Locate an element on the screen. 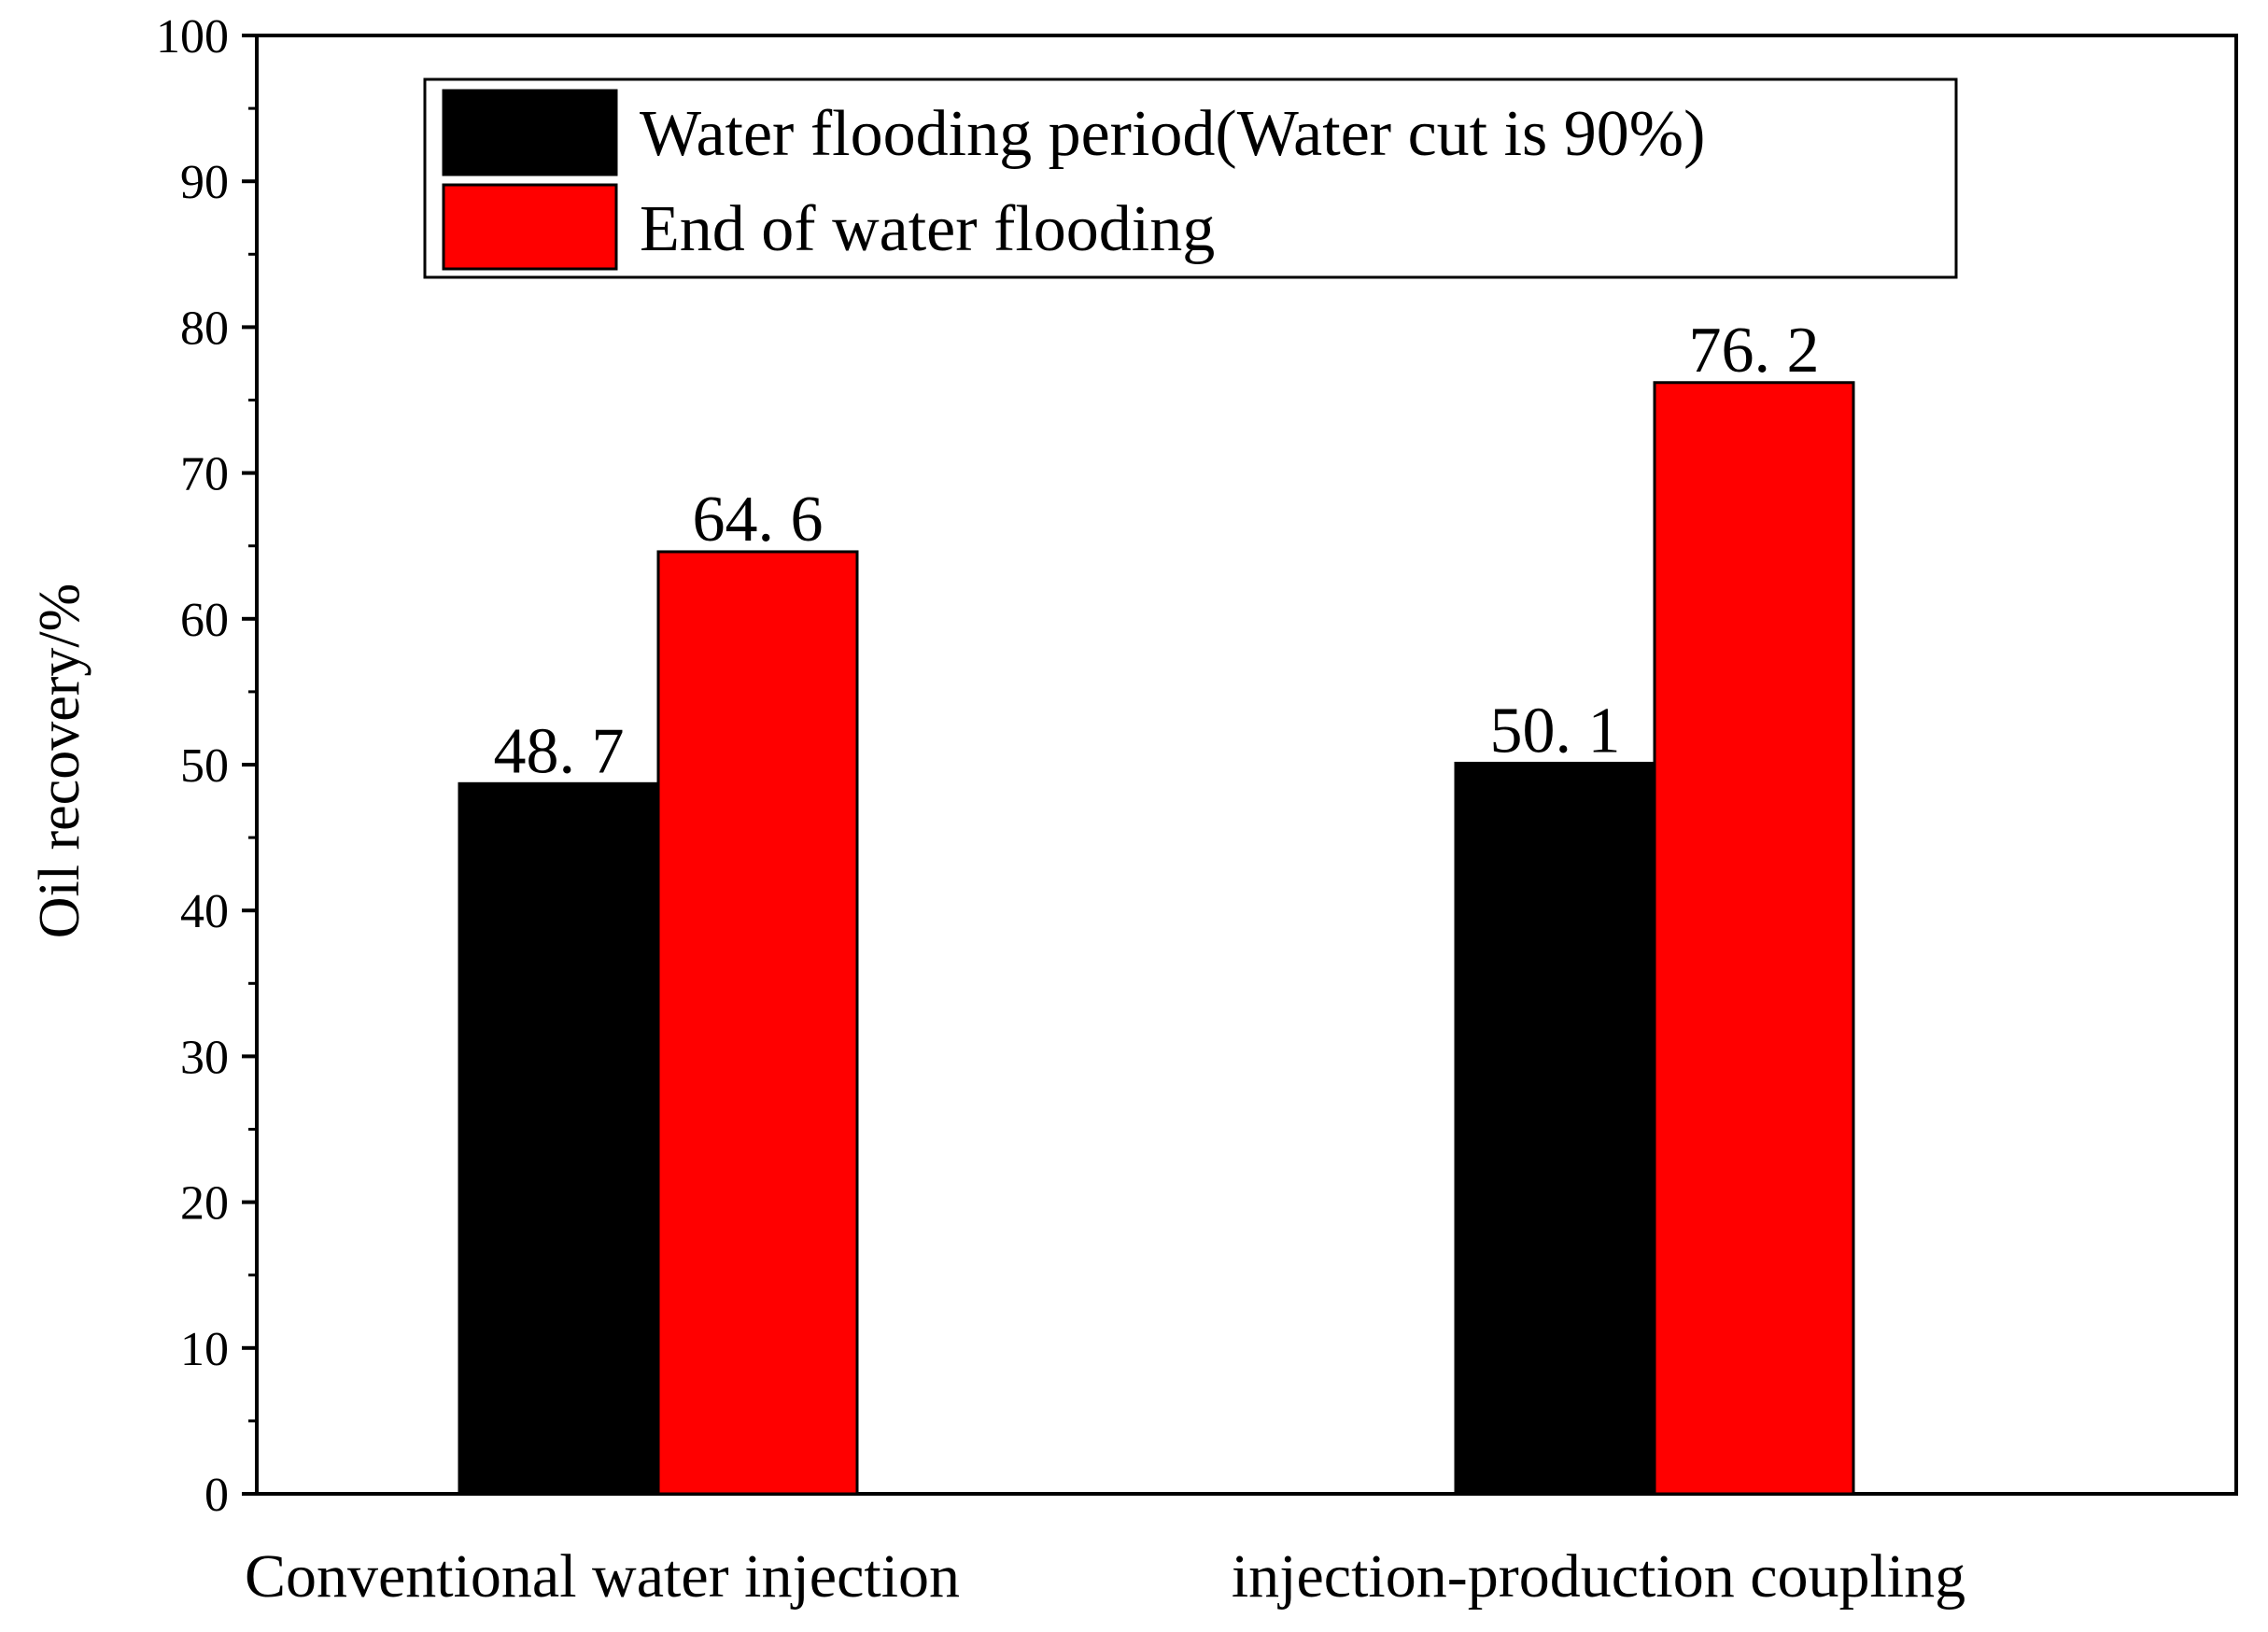 This screenshot has height=1632, width=2268. data-label: 76. 2 is located at coordinates (1754, 351).